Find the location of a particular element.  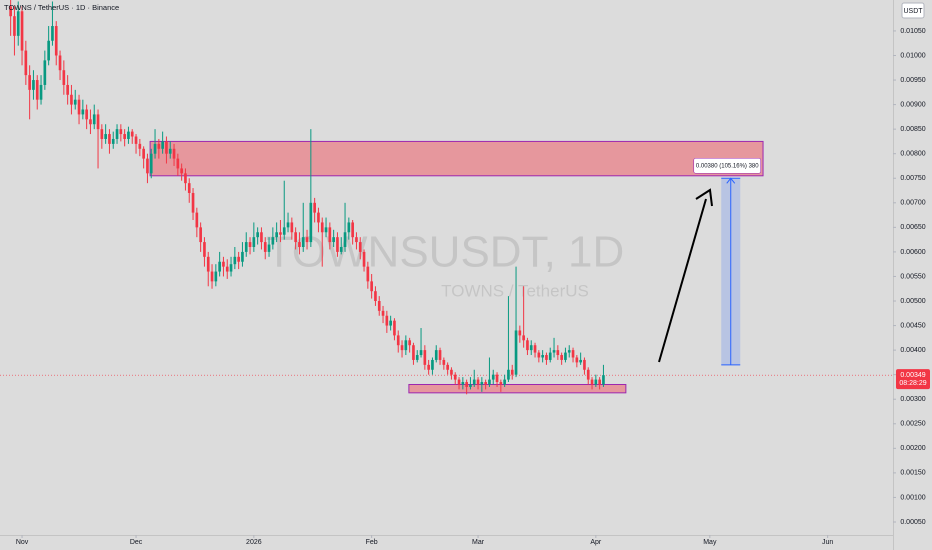

x-tick-label: May is located at coordinates (710, 542).